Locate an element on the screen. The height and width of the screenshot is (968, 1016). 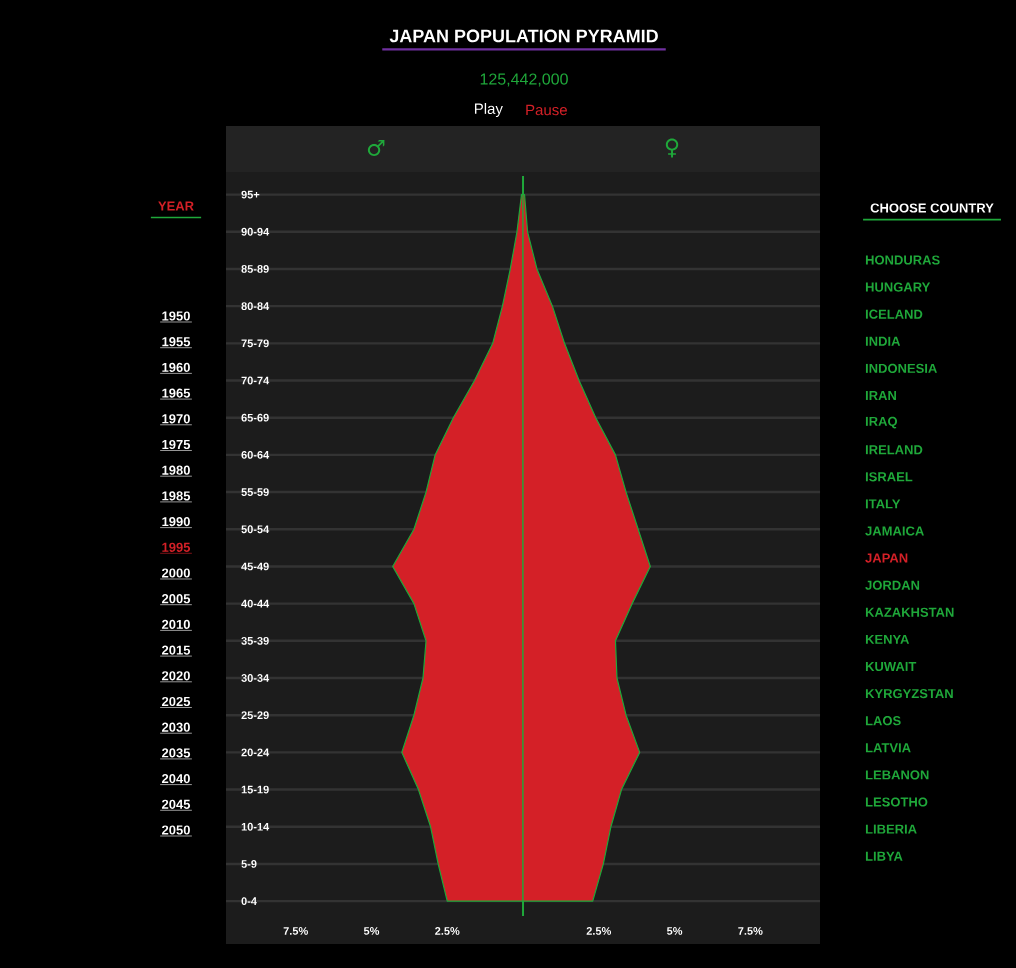
chart-subtitle: 125,442,000 is located at coordinates (524, 80).